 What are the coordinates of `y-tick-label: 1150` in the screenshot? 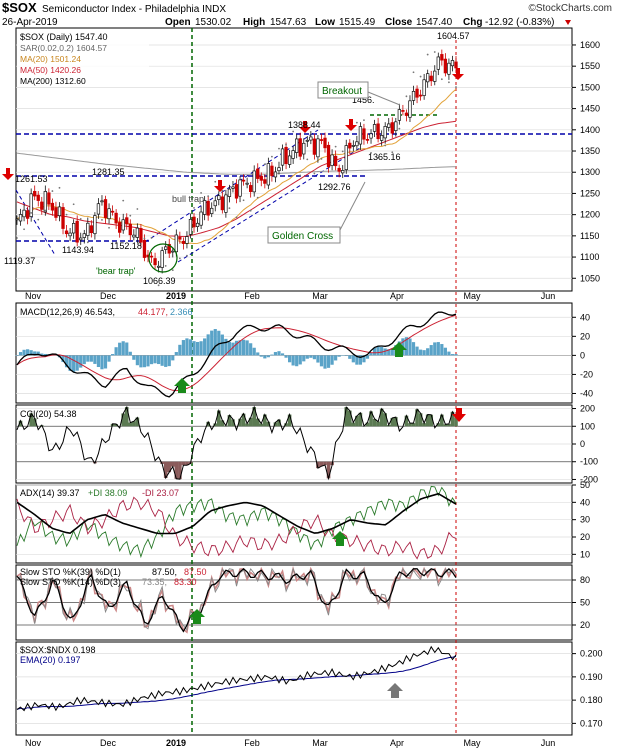 It's located at (589, 236).